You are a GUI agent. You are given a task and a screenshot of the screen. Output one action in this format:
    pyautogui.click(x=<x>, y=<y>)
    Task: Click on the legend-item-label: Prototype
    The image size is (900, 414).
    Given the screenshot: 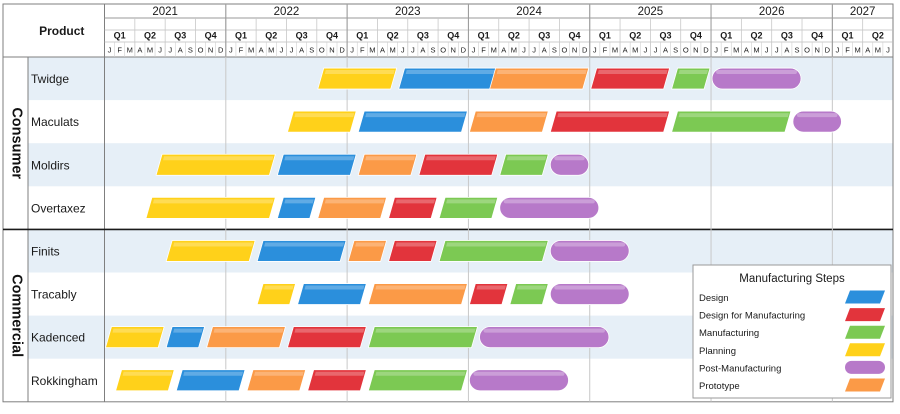 What is the action you would take?
    pyautogui.click(x=719, y=386)
    